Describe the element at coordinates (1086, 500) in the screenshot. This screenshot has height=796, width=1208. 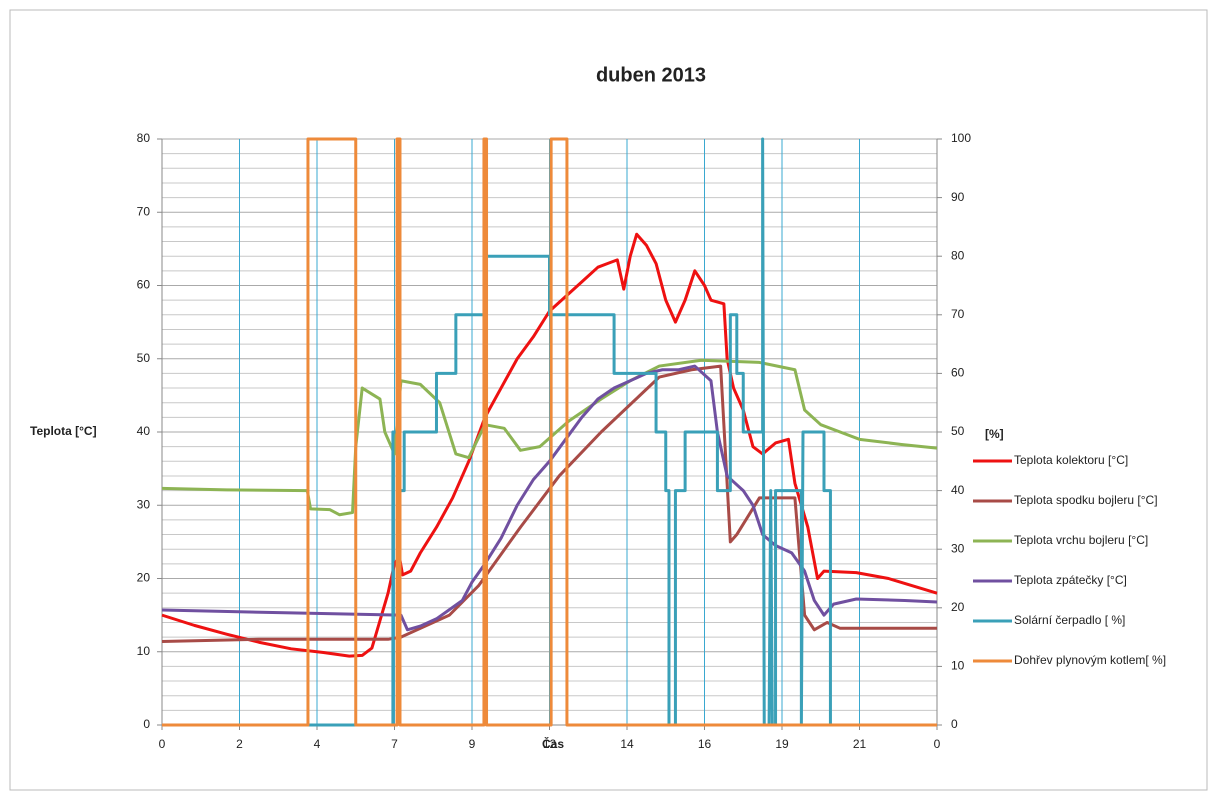
I see `legend-label: Teplota spodku bojleru [°C]` at that location.